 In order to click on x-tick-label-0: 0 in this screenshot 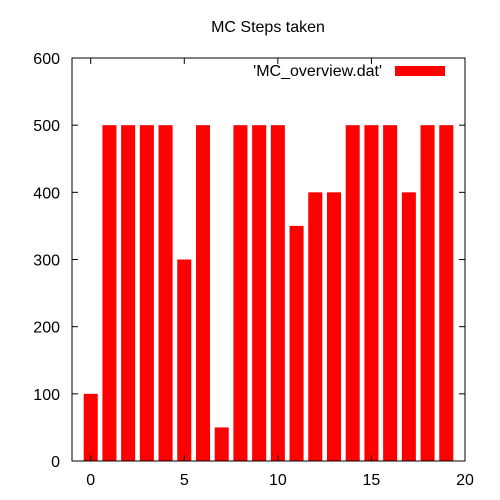, I will do `click(90, 480)`.